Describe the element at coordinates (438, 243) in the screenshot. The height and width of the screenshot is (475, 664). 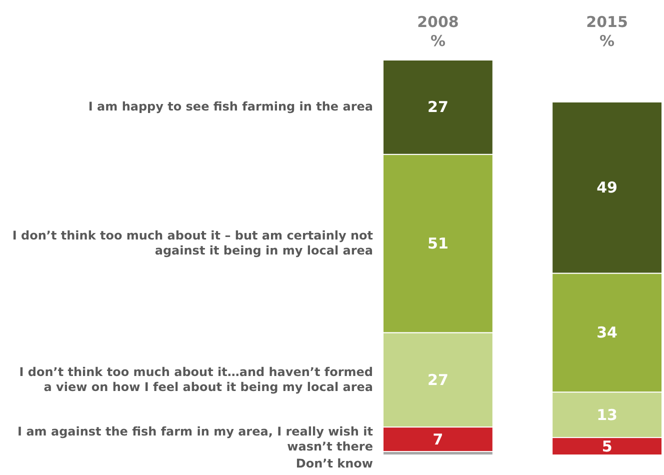
I see `data-label: 51` at that location.